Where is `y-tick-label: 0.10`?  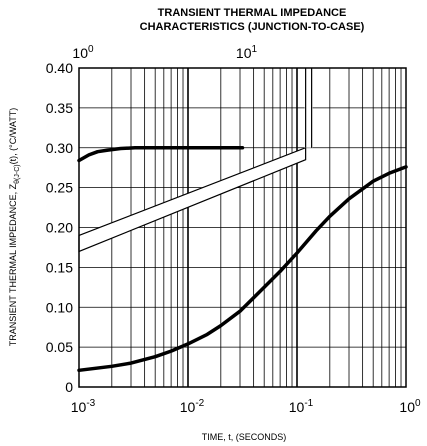
y-tick-label: 0.10 is located at coordinates (59, 307).